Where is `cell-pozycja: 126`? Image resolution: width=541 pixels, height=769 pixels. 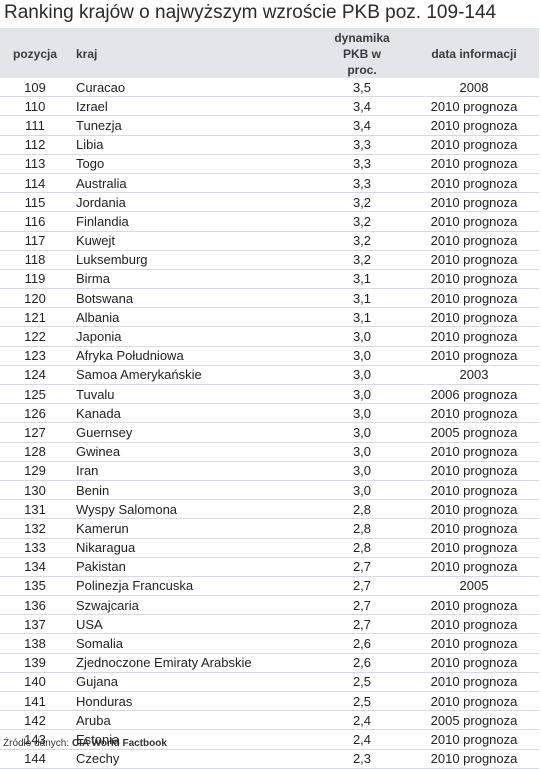 cell-pozycja: 126 is located at coordinates (35, 413).